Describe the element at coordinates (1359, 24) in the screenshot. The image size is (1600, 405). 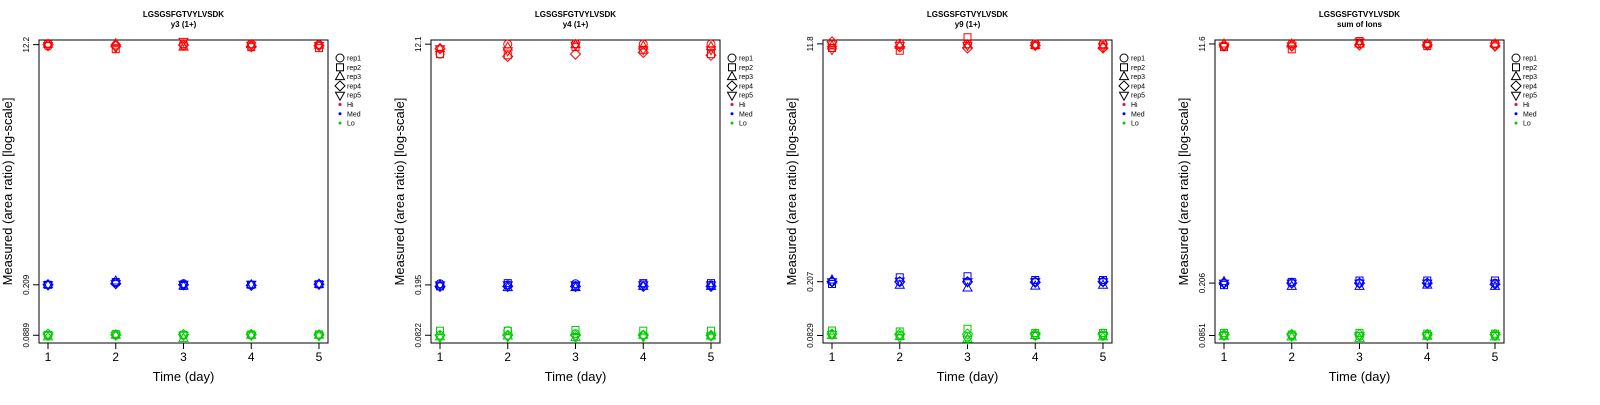
I see `chart-subtitle: sum of Ions` at that location.